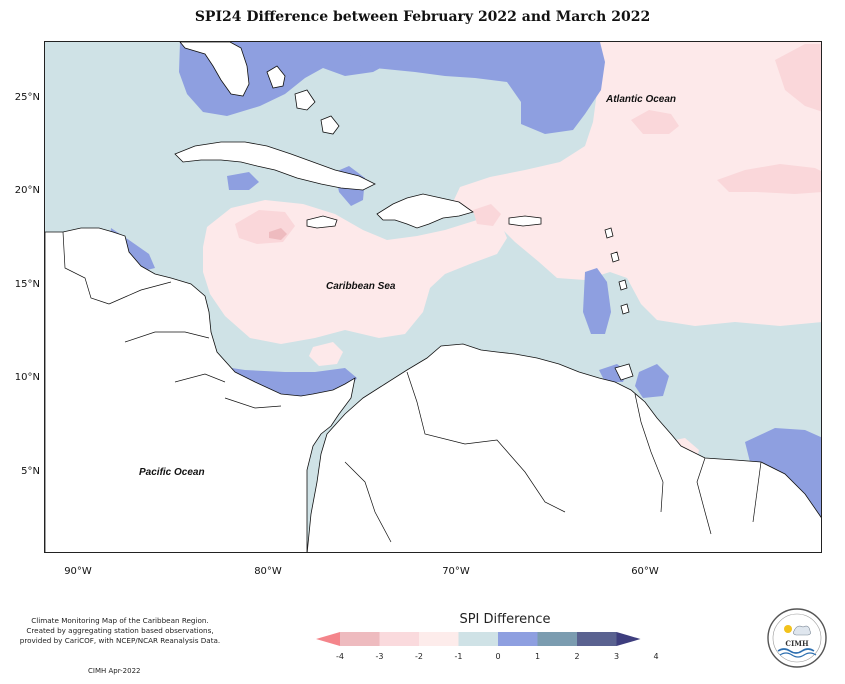  I want to click on legend-title: SPI Difference, so click(505, 619).